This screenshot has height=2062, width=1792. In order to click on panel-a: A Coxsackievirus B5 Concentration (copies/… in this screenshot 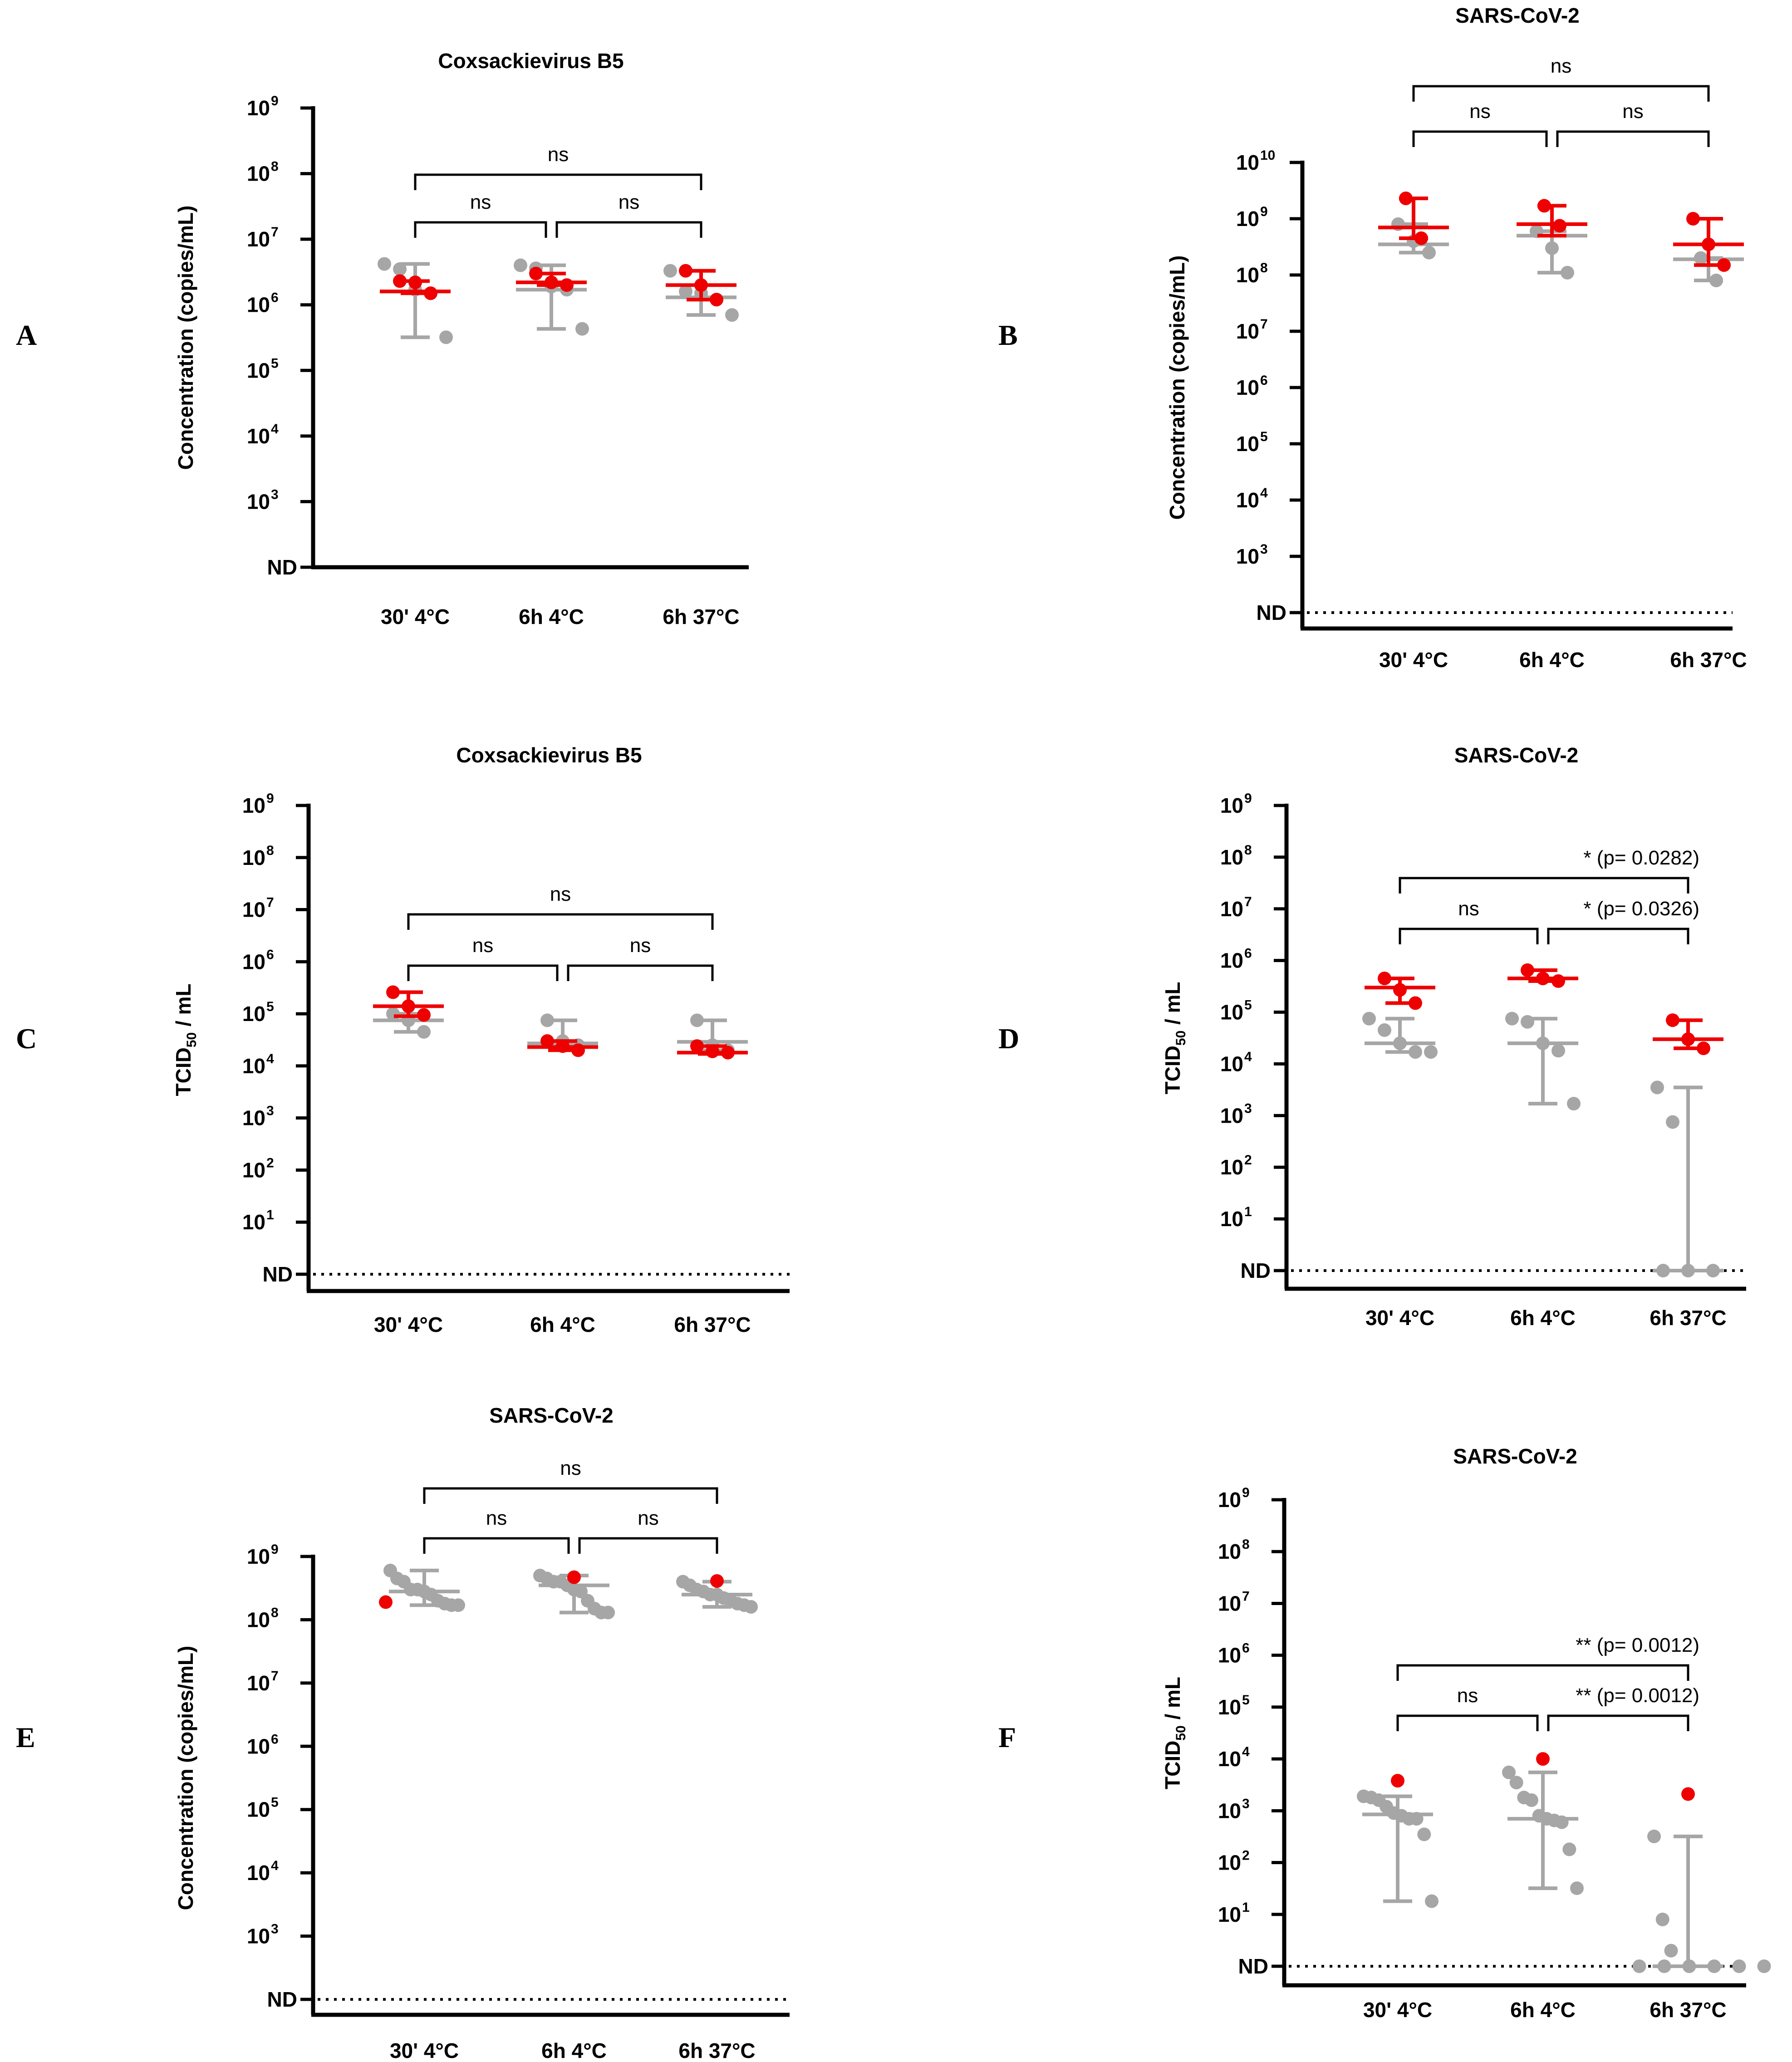, I will do `click(382, 338)`.